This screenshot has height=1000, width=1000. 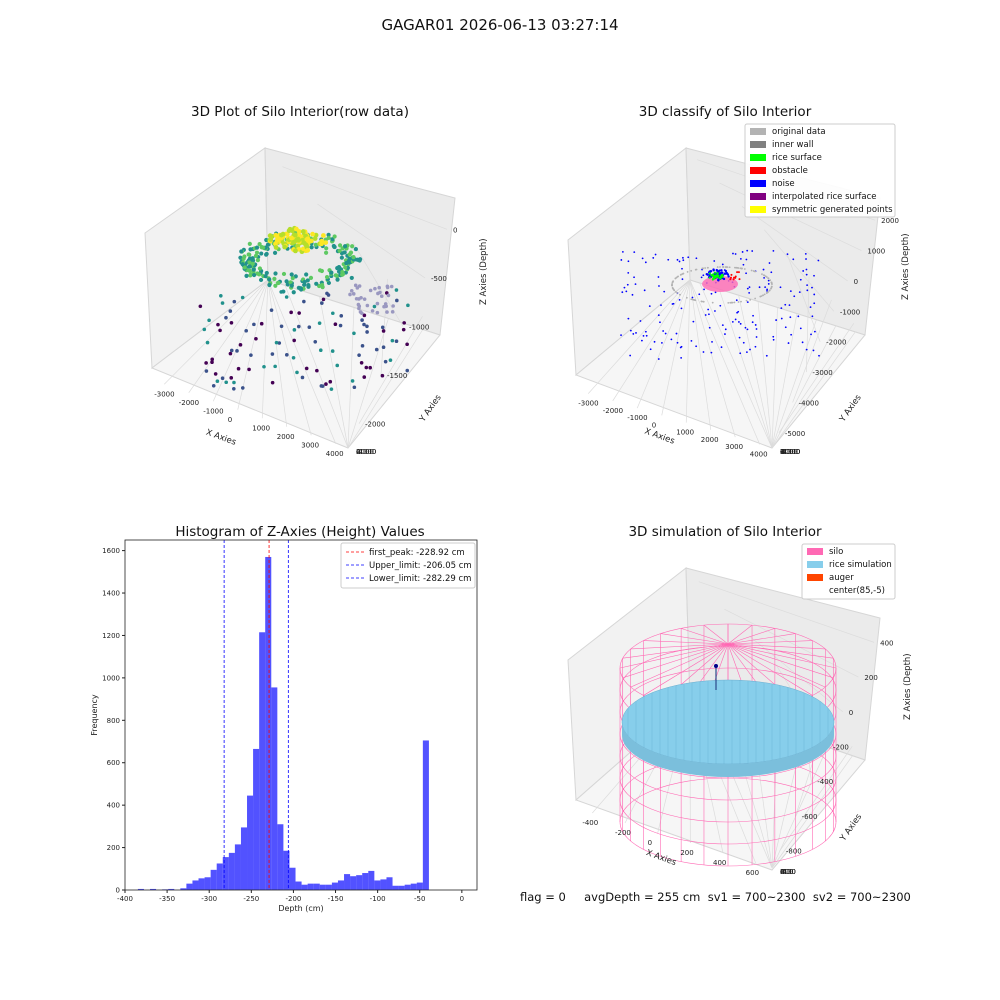 What do you see at coordinates (189, 403) in the screenshot?
I see `raw-x-tick: -2000` at bounding box center [189, 403].